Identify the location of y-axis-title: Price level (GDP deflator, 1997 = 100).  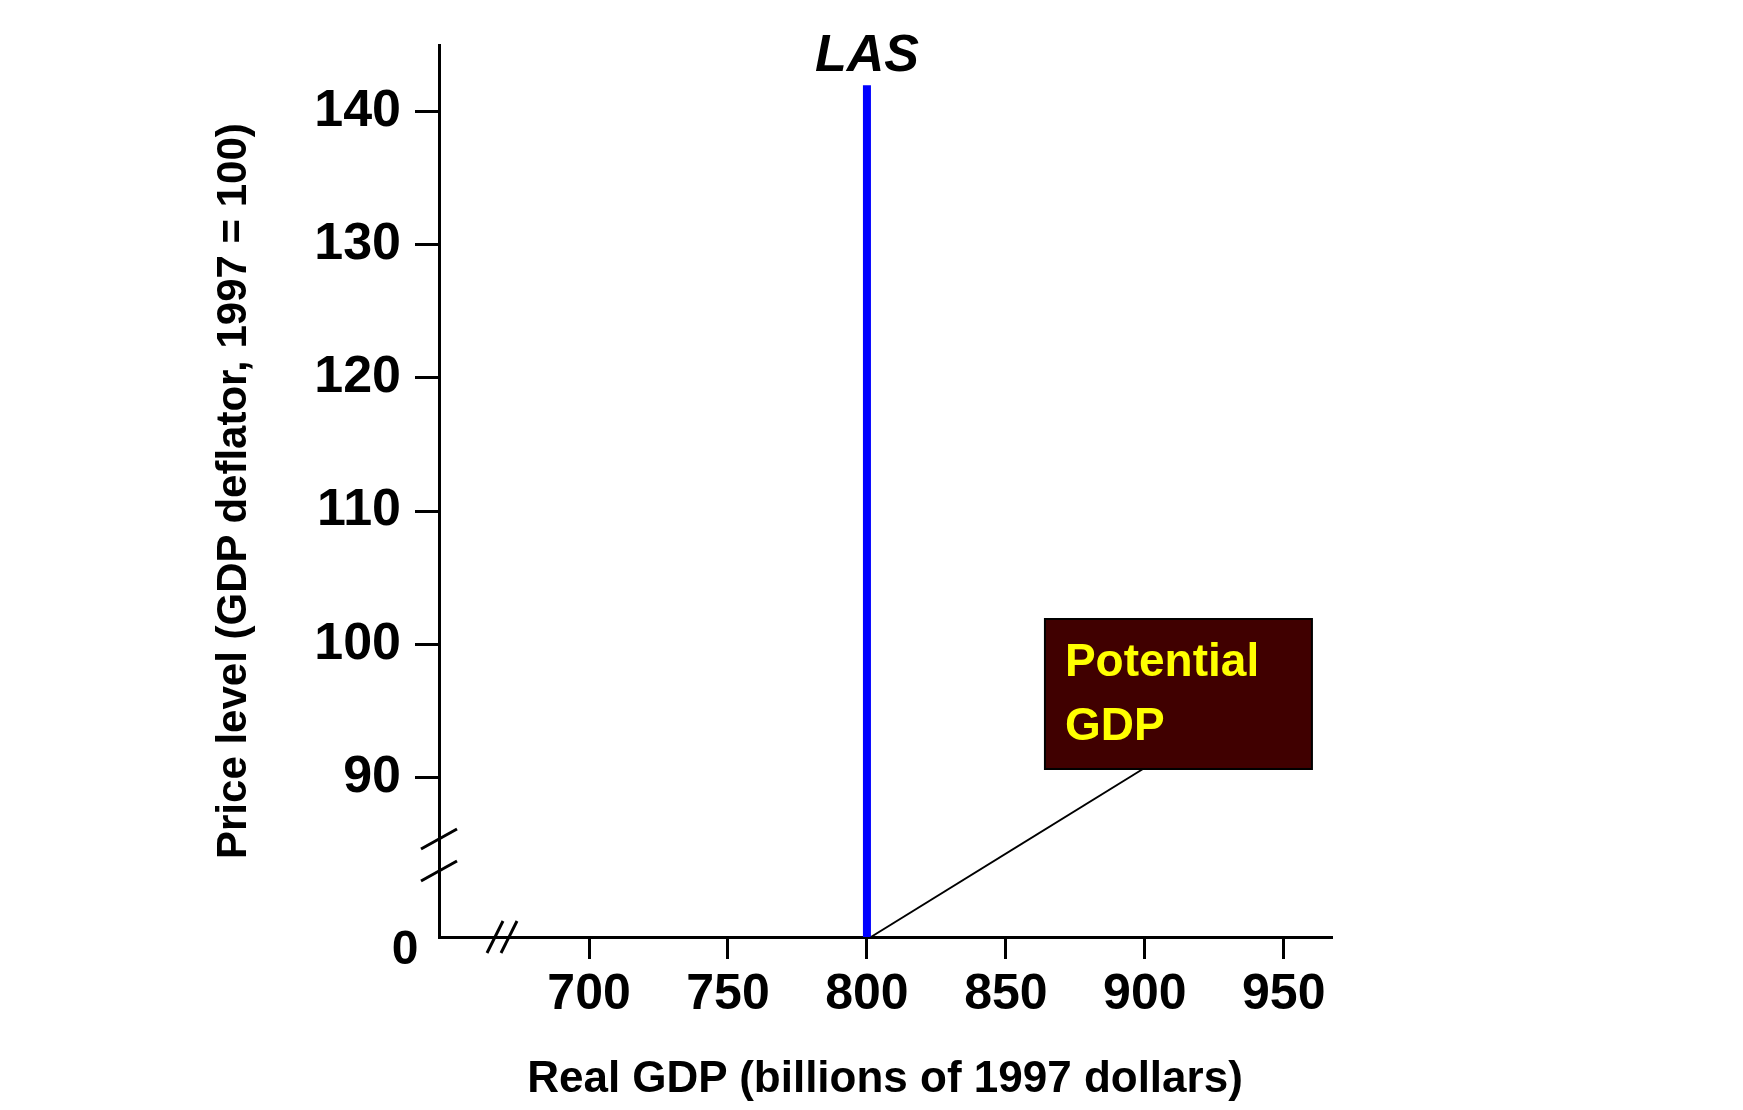
(231, 491).